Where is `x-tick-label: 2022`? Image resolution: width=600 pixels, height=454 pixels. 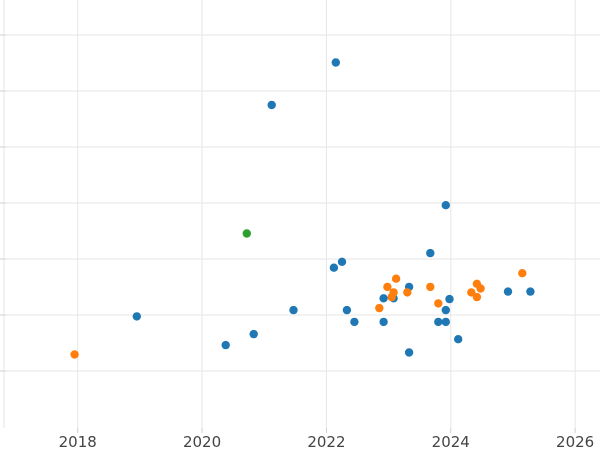 x-tick-label: 2022 is located at coordinates (326, 441).